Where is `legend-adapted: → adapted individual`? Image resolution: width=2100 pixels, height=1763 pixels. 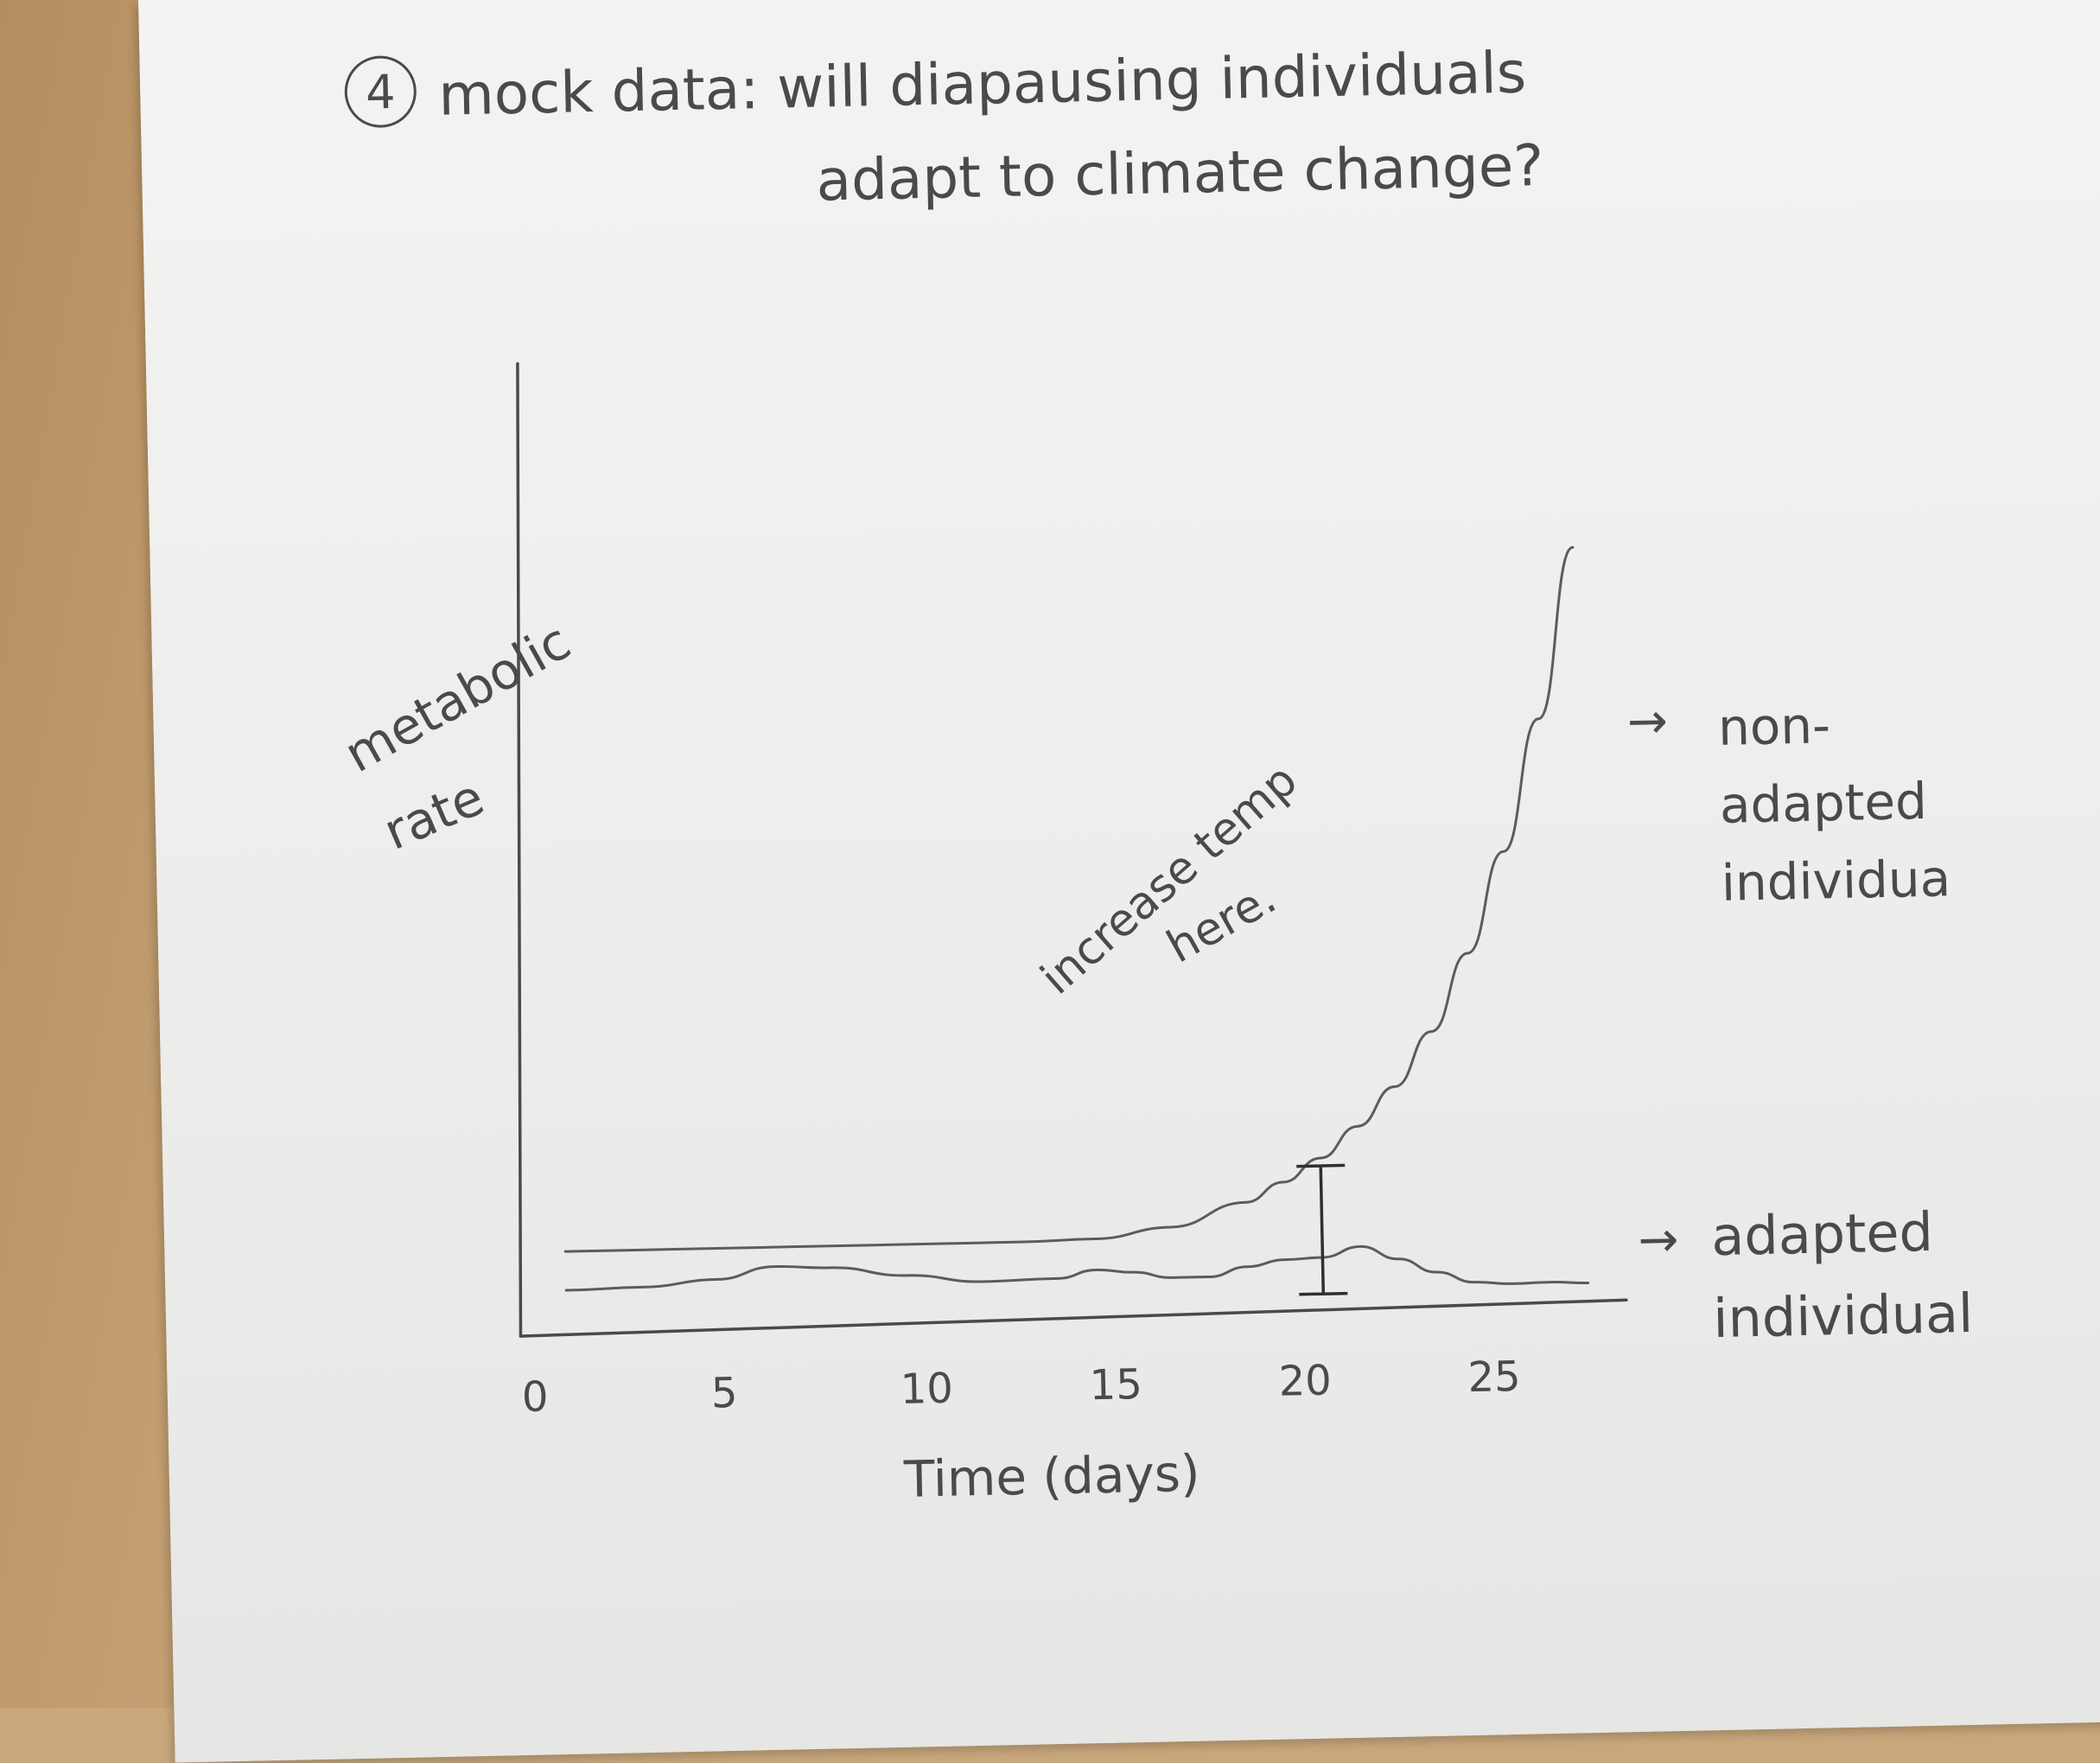 legend-adapted: → adapted individual is located at coordinates (1806, 1275).